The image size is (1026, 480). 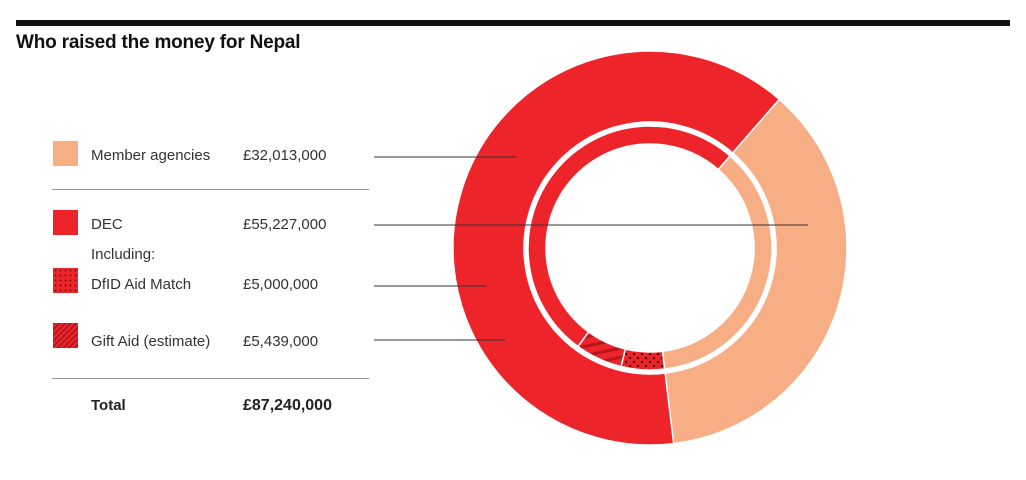 I want to click on dfid-dotted-swatch, so click(x=65, y=280).